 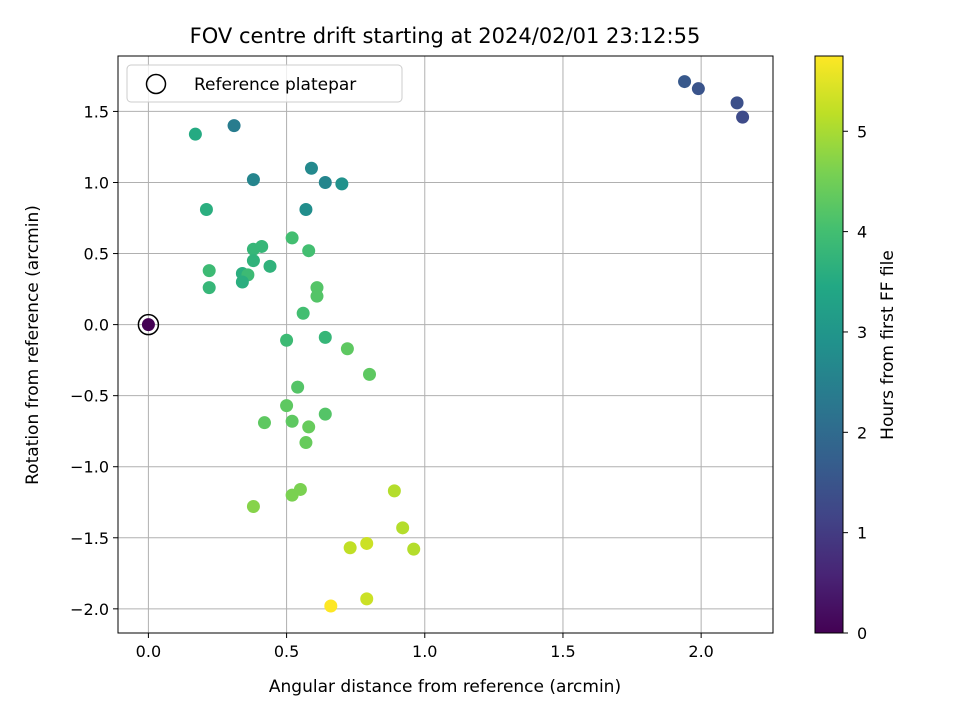 I want to click on legend-box, so click(x=264, y=83).